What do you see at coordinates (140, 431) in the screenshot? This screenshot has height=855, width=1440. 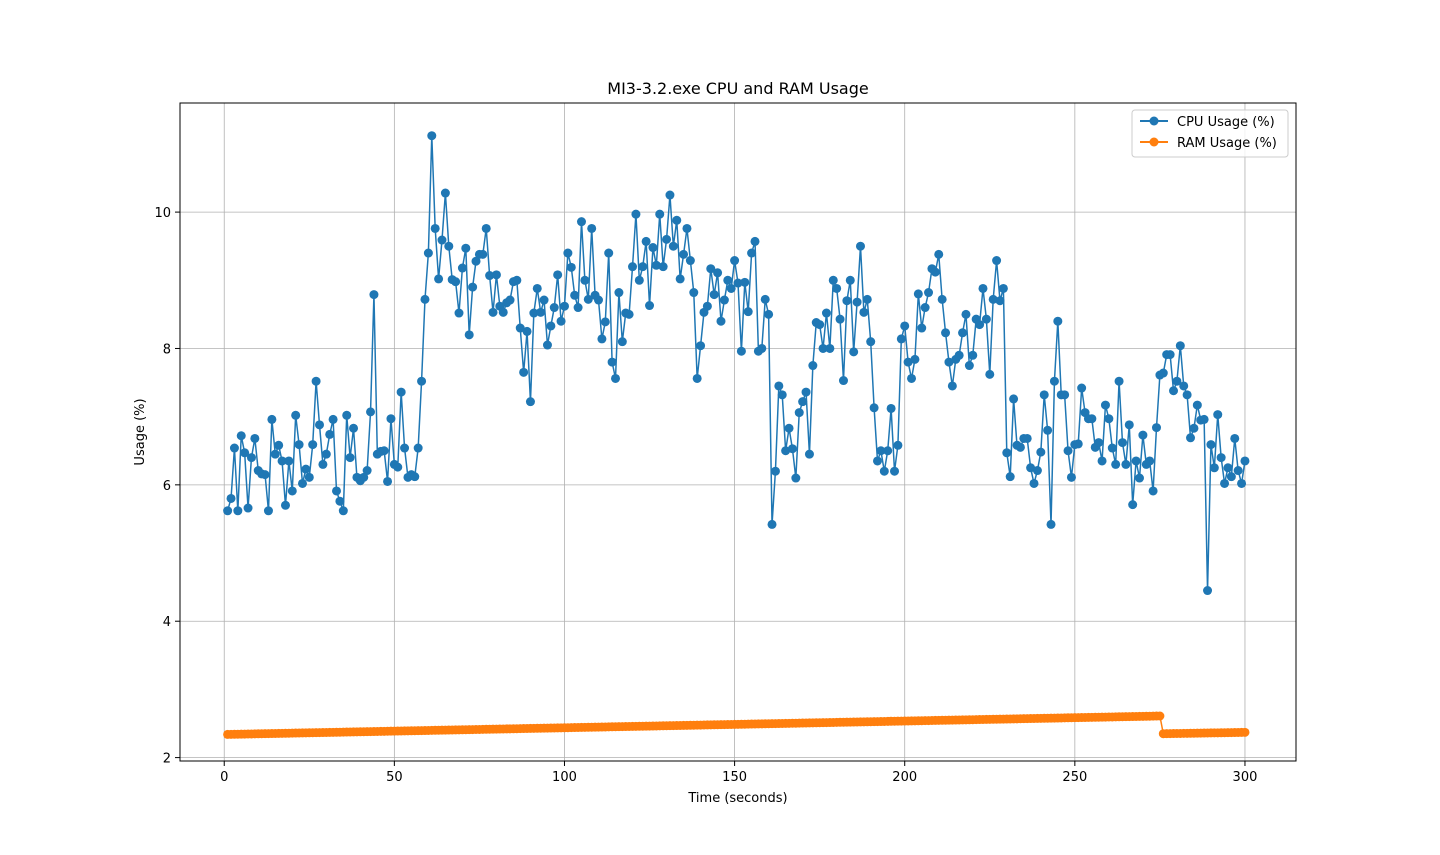 I see `y-axis-label: Usage (%)` at bounding box center [140, 431].